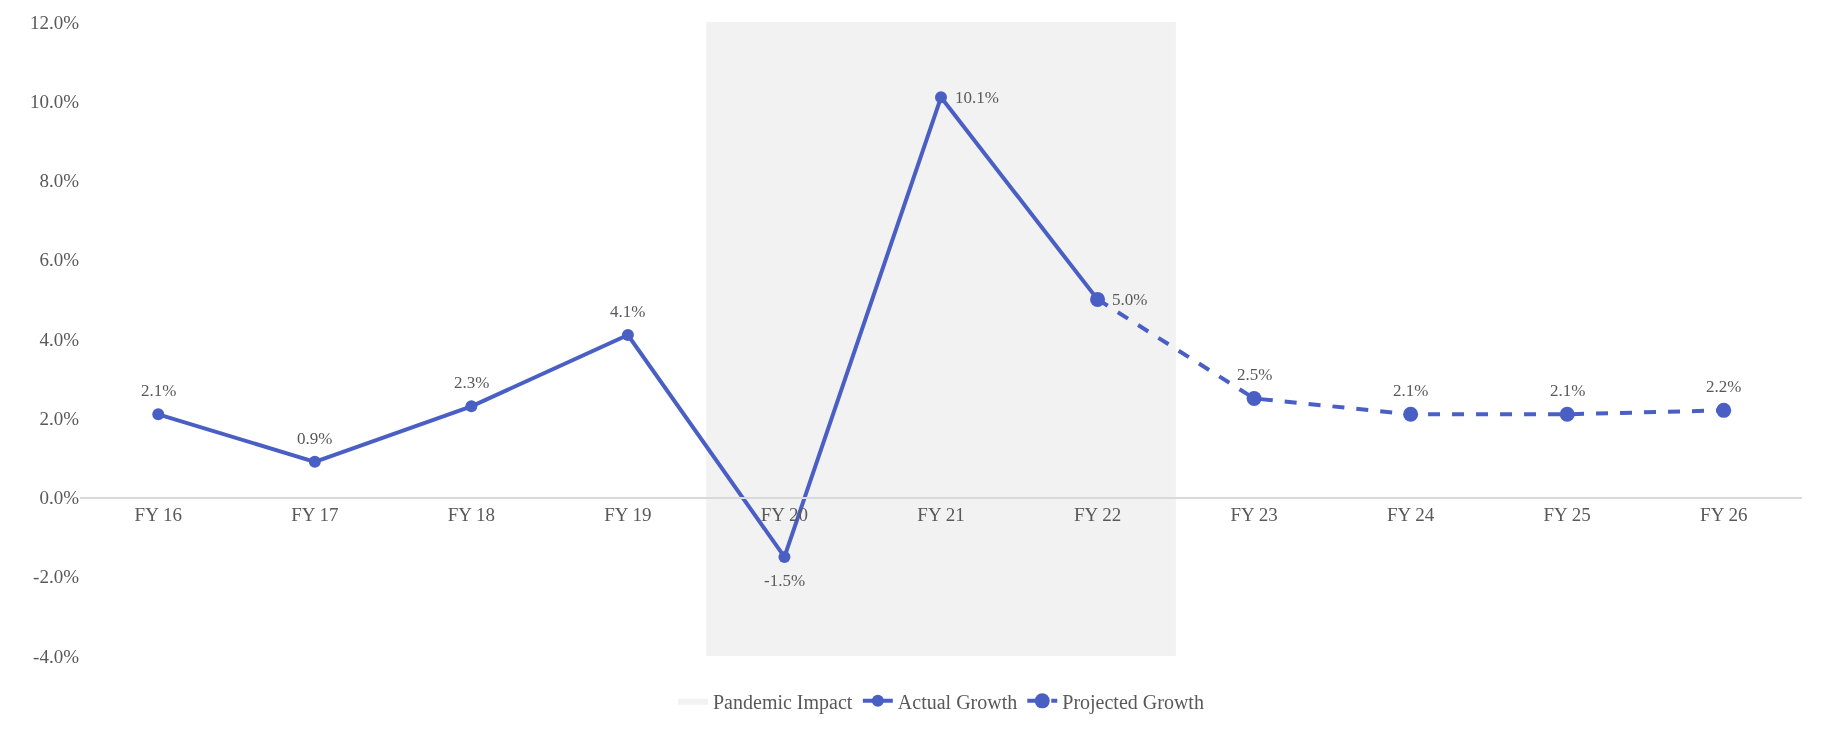 Image resolution: width=1822 pixels, height=732 pixels. I want to click on x-tick-label: FY 18, so click(471, 515).